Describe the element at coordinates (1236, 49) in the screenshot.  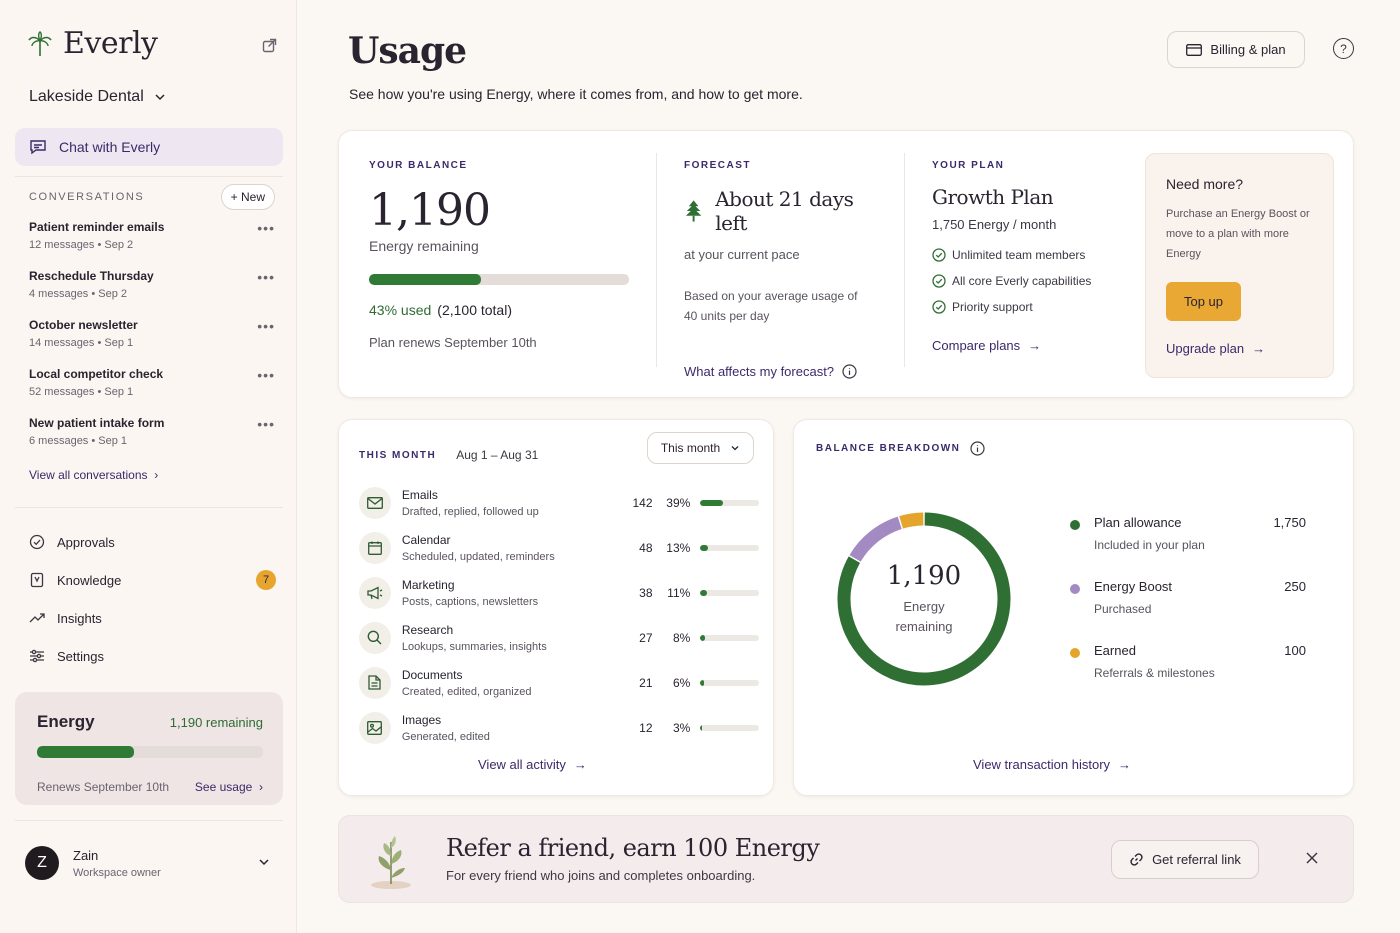
I see `billing-plan-button: Billing & plan` at that location.